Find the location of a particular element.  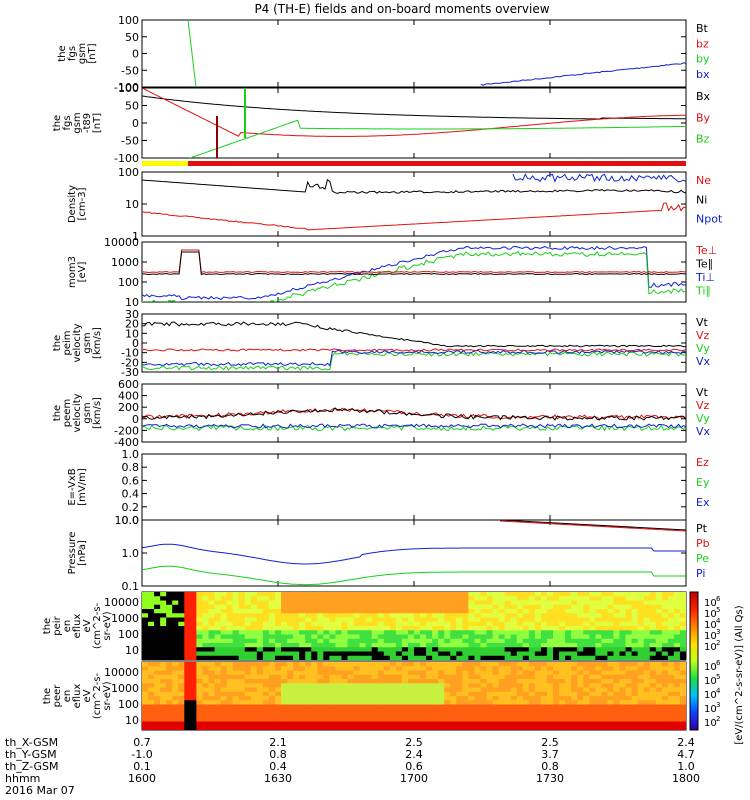

panel-traces is located at coordinates (414, 553).